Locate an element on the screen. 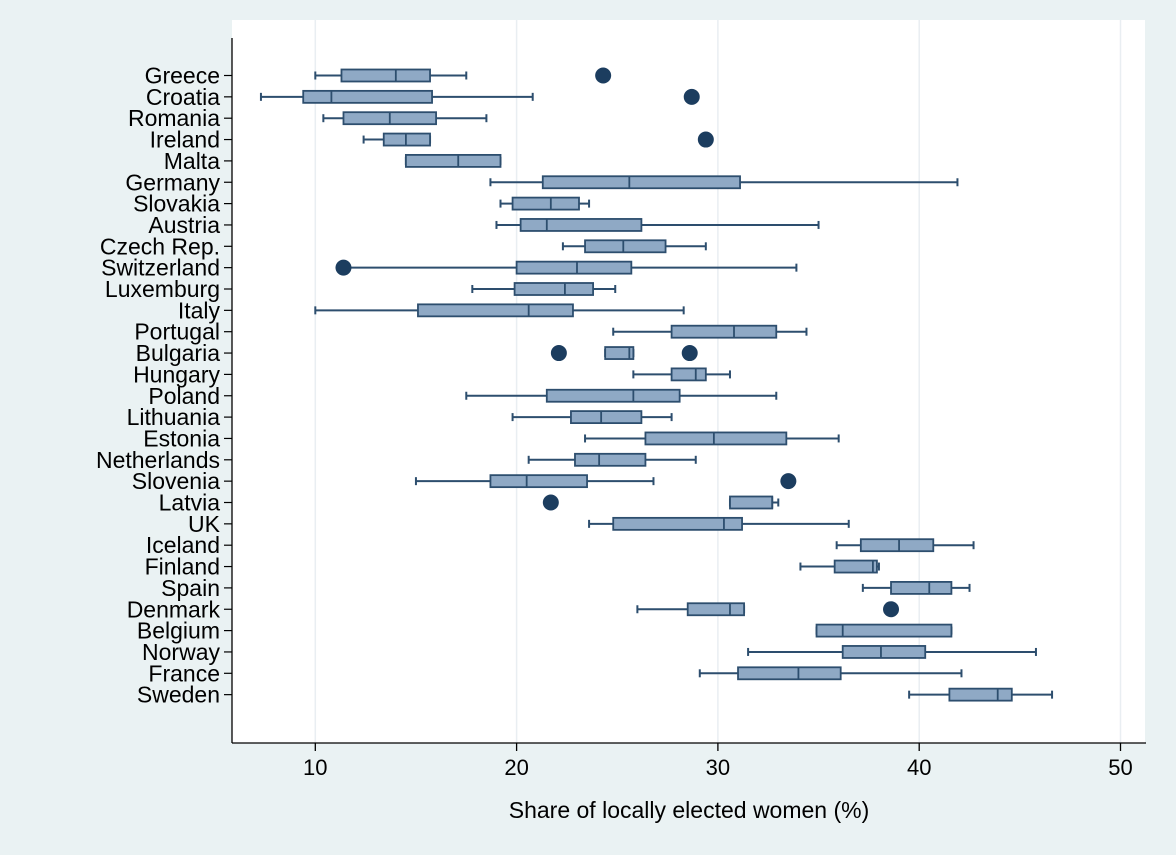 This screenshot has height=860, width=1176. box-france is located at coordinates (830, 673).